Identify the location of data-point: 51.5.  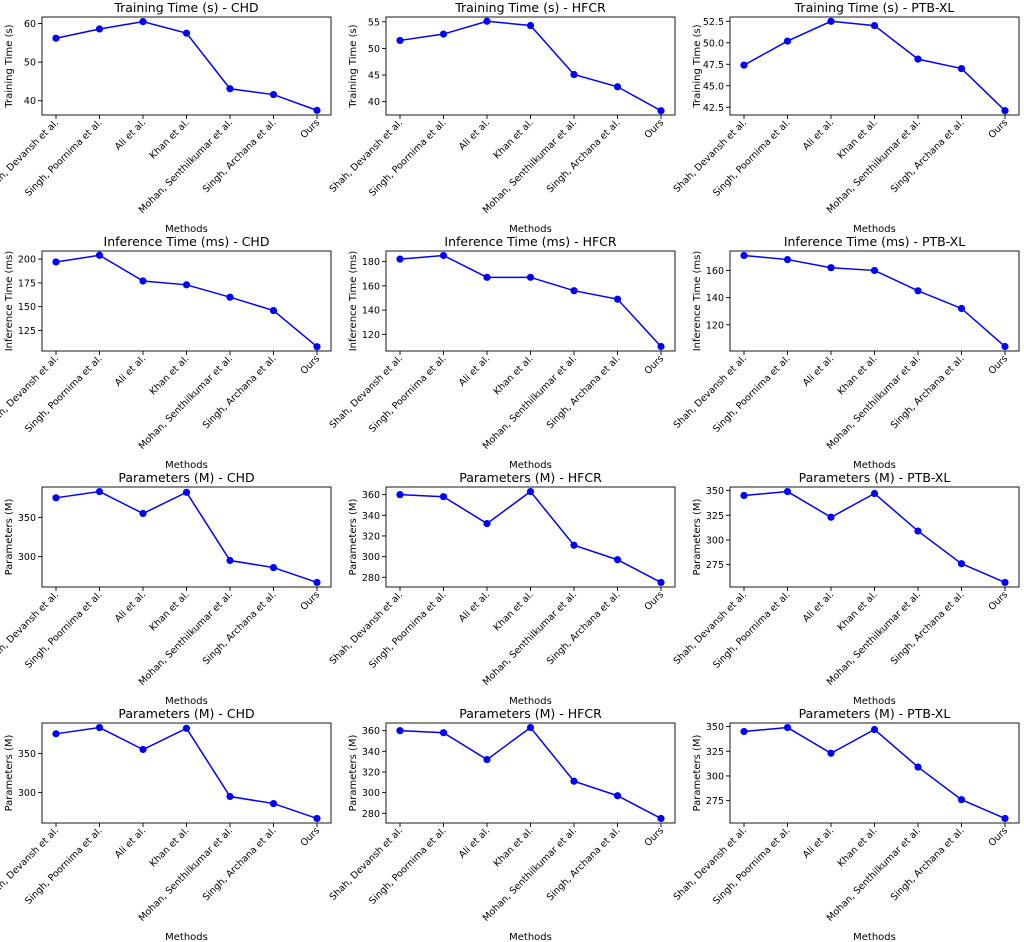
(400, 40).